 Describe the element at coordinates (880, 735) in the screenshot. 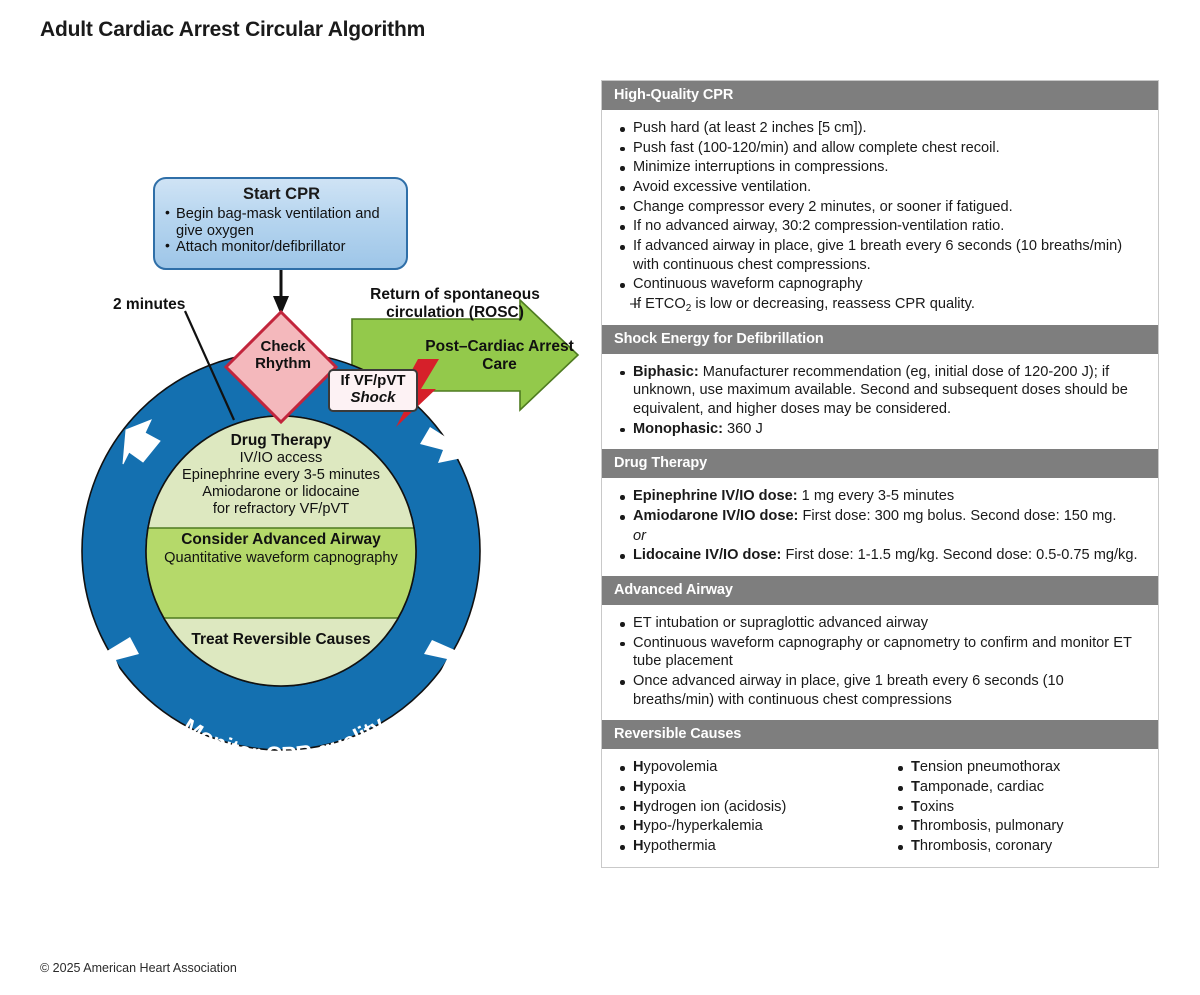

I see `section-header-reversible-causes: Reversible Causes` at that location.